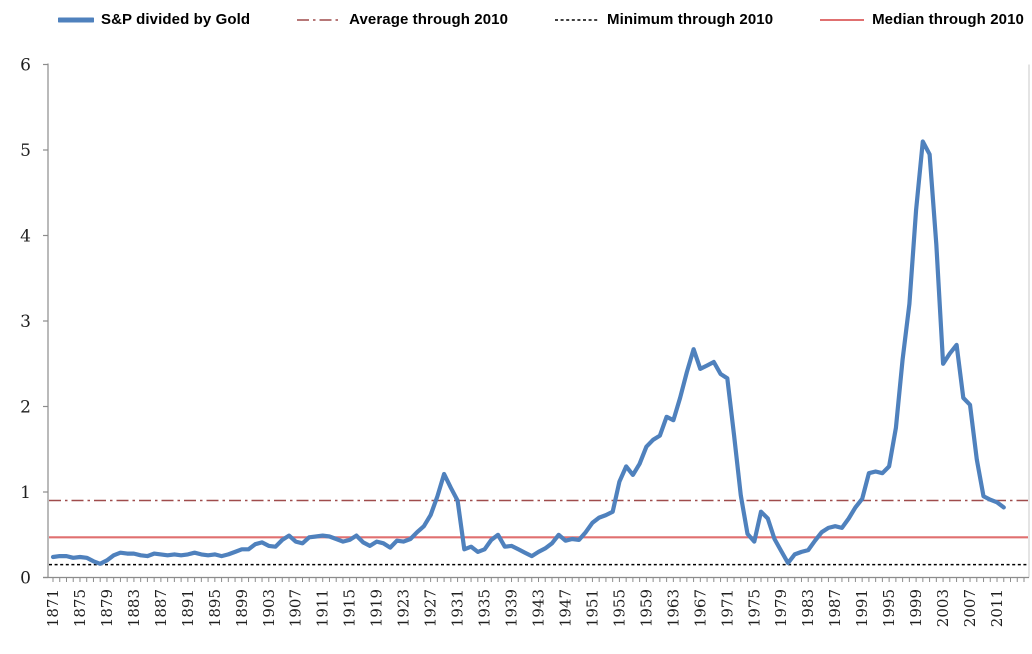 This screenshot has width=1032, height=654. Describe the element at coordinates (296, 608) in the screenshot. I see `x-tick-label: 1907` at that location.